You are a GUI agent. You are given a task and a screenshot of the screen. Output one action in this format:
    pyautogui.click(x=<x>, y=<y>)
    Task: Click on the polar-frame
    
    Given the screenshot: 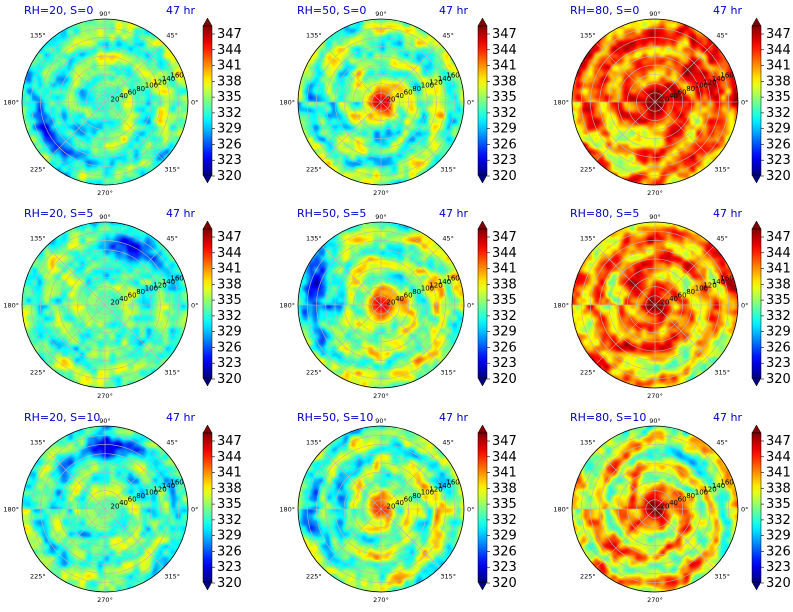 What is the action you would take?
    pyautogui.click(x=105, y=305)
    